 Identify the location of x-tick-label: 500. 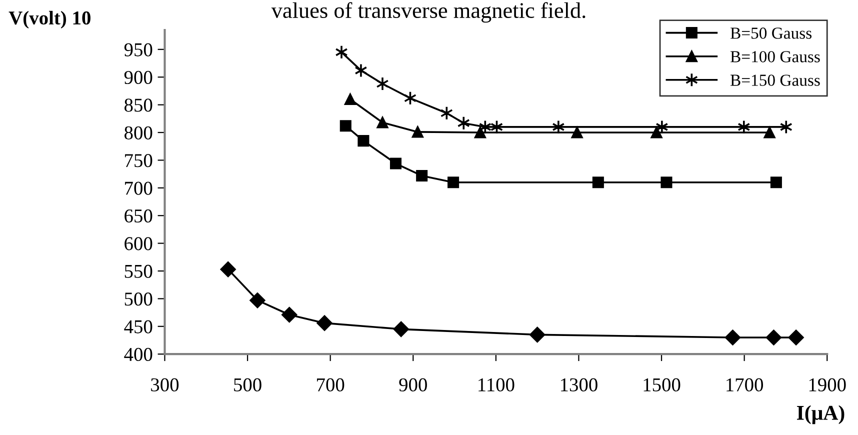
(248, 385).